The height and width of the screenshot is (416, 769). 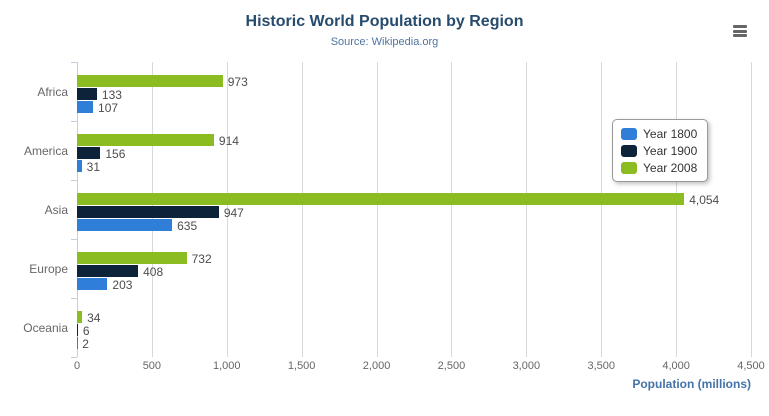 I want to click on bar-value-label: 31, so click(x=93, y=167).